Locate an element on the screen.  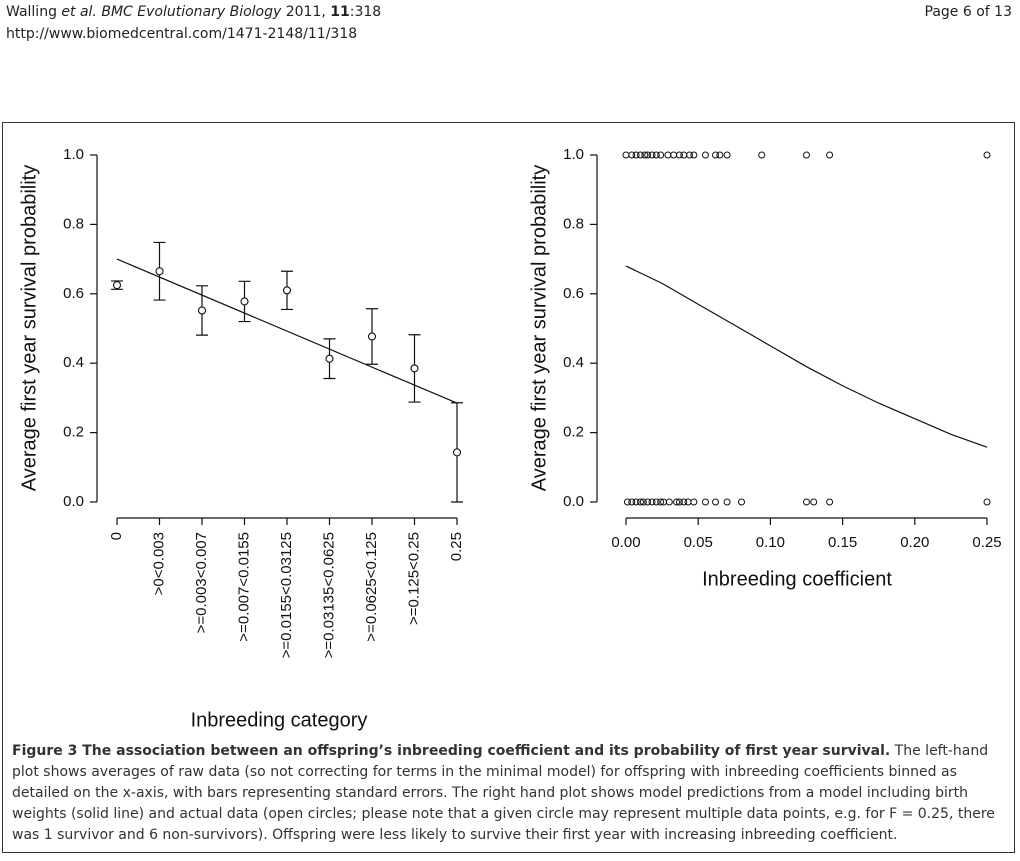
citation-part: :318 is located at coordinates (365, 12).